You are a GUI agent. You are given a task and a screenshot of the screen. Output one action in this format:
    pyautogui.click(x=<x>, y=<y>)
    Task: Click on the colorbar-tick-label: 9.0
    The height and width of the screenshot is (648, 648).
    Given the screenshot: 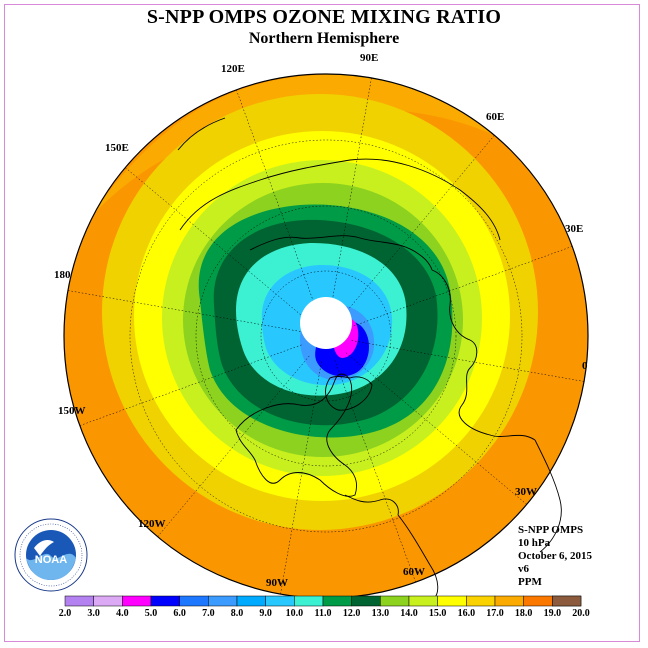 What is the action you would take?
    pyautogui.click(x=265, y=613)
    